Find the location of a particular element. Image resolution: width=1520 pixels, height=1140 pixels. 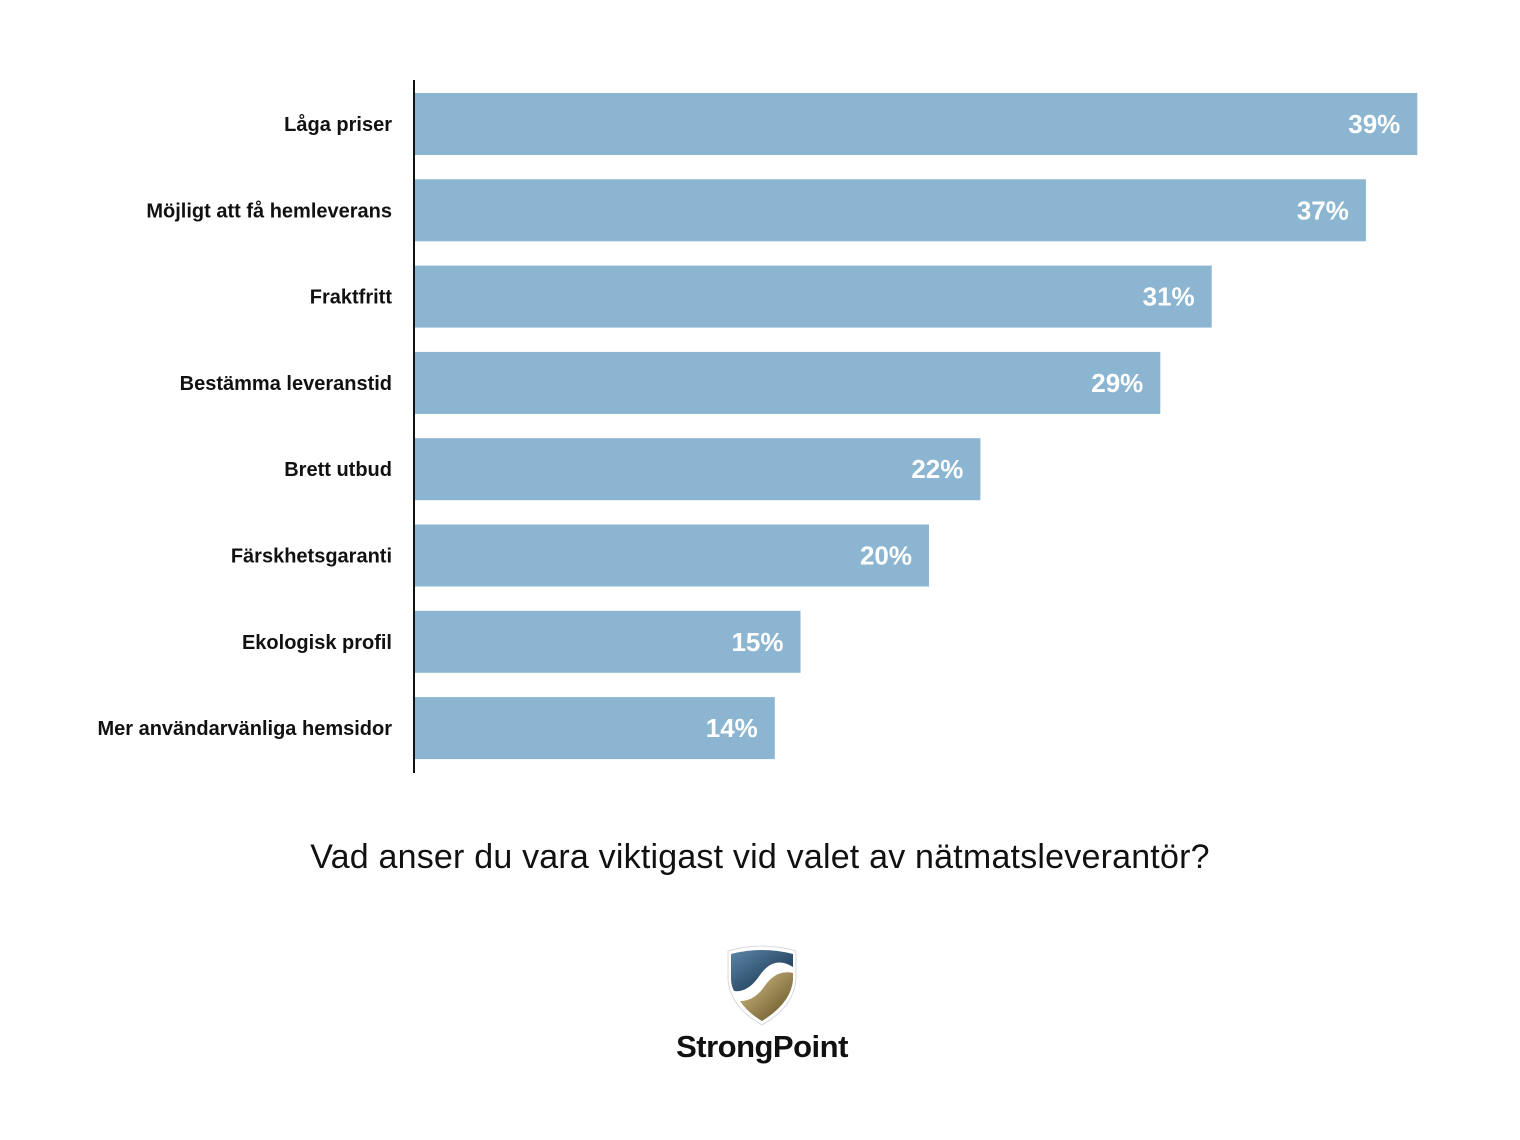

bar-value-label: 31% is located at coordinates (1169, 297).